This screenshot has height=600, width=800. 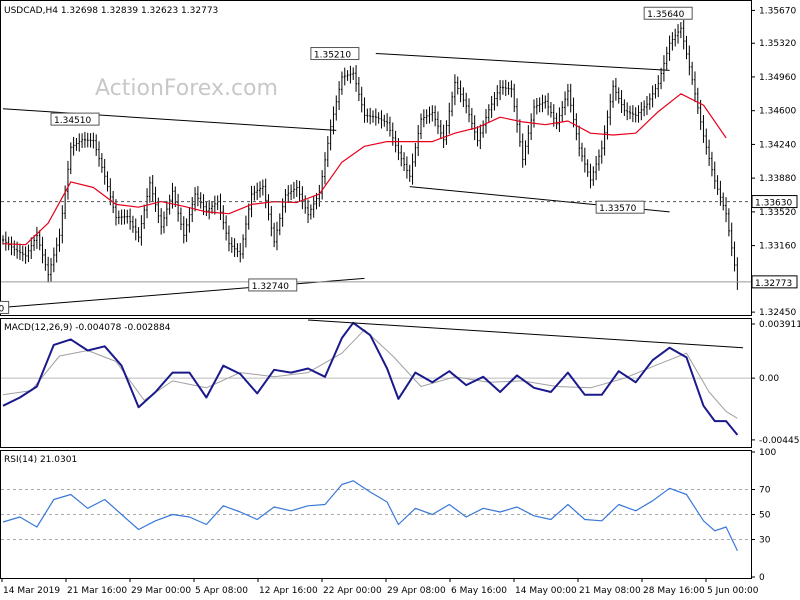 I want to click on annotation-label: 1.35210, so click(x=332, y=56).